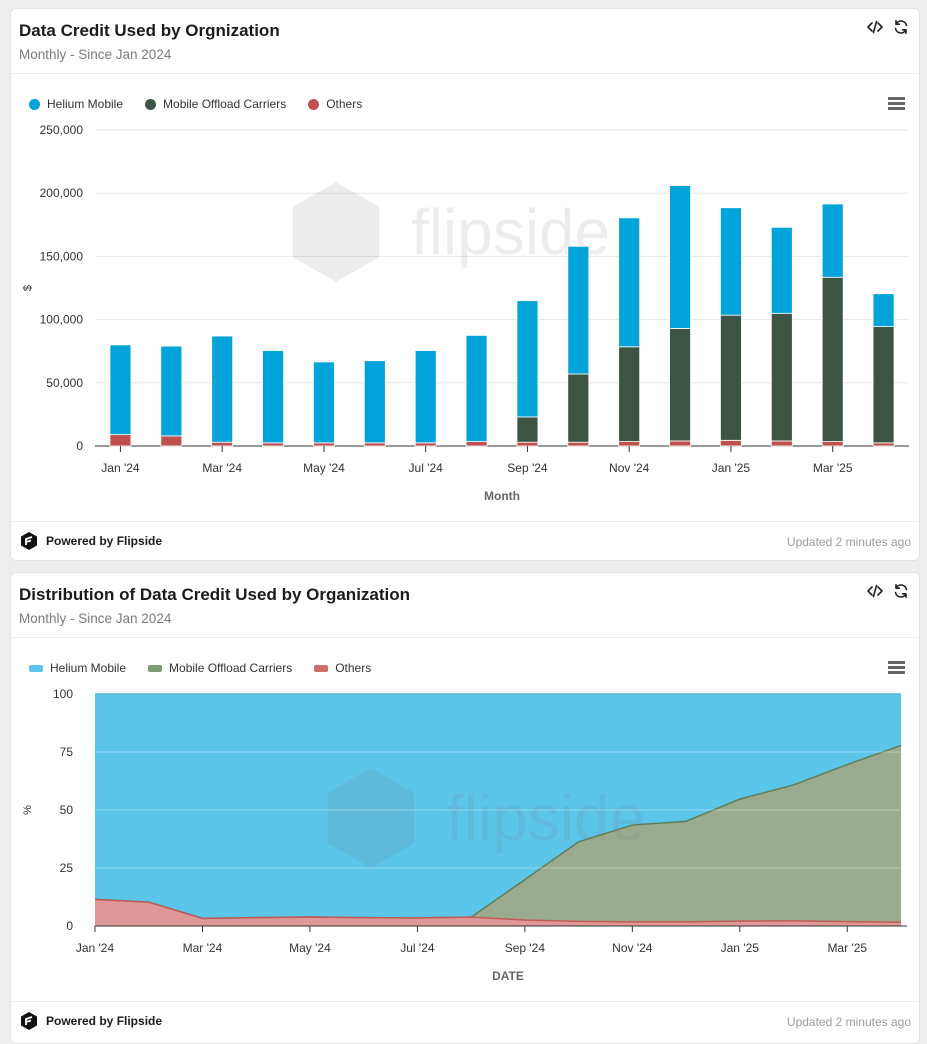  I want to click on y-tick-label: 0, so click(79, 446).